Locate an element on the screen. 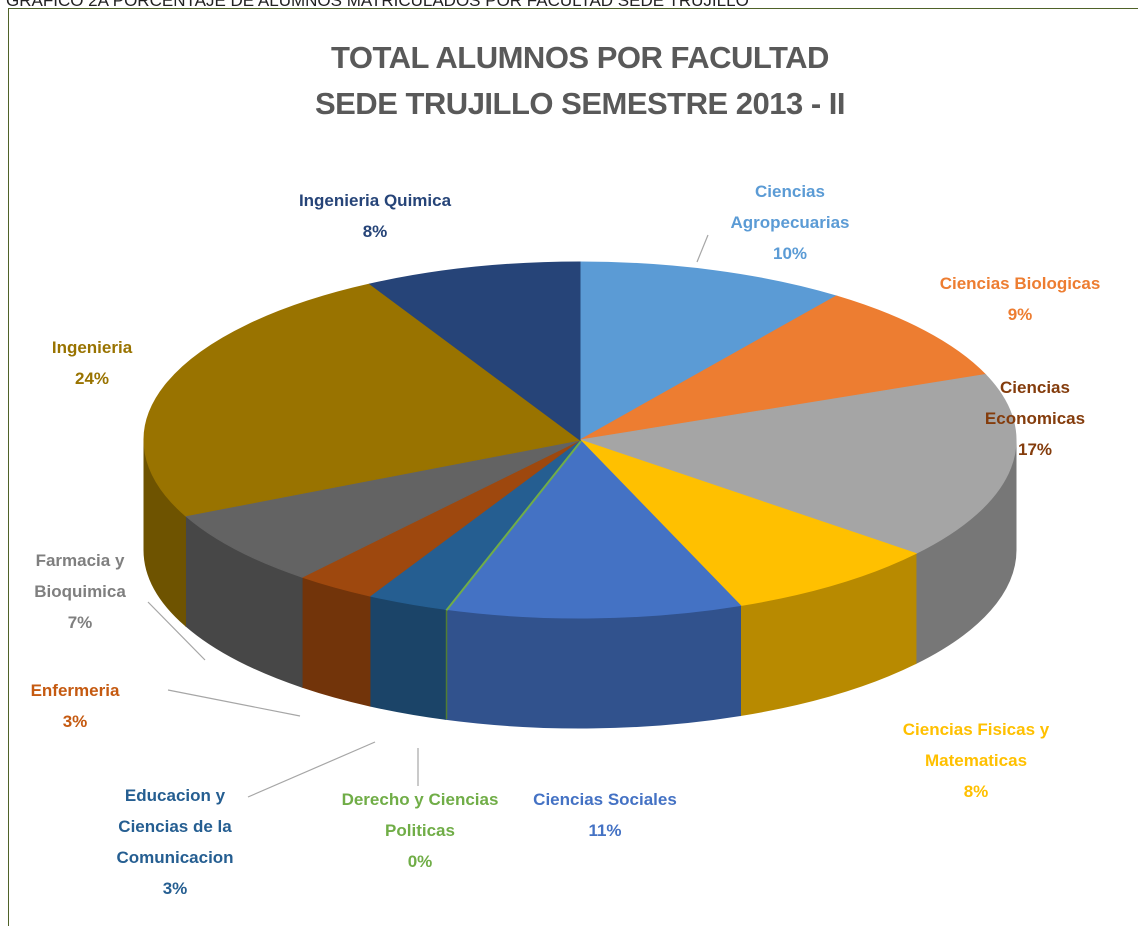 The height and width of the screenshot is (926, 1138). data-label-value: 9% is located at coordinates (1020, 314).